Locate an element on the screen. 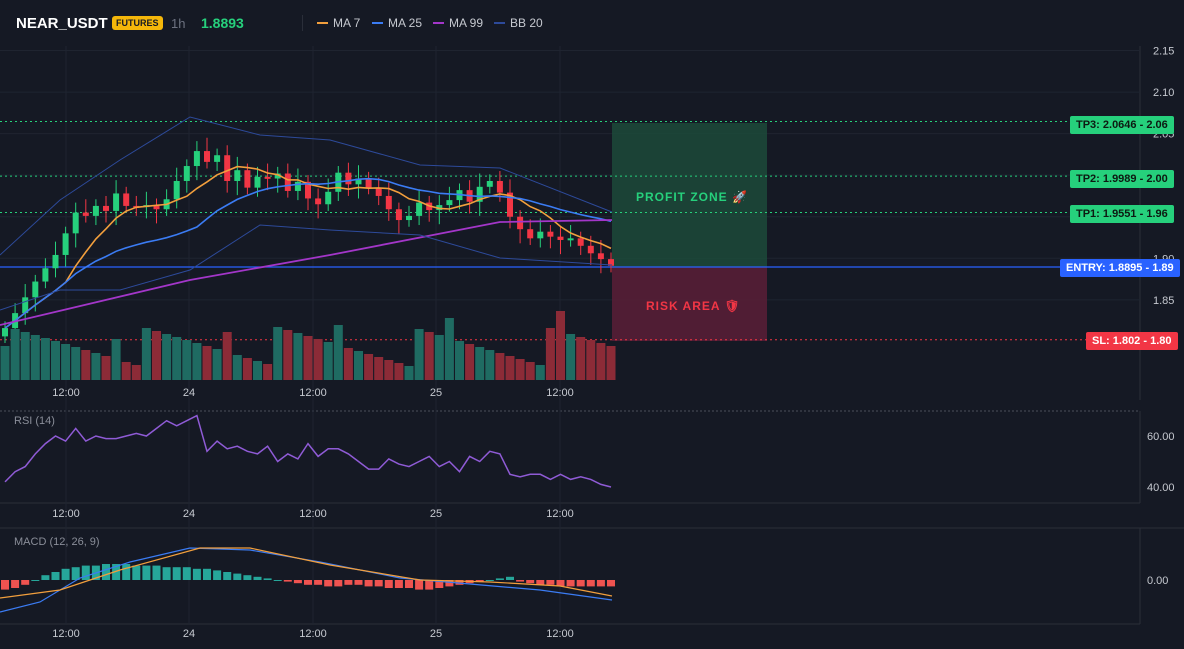 The width and height of the screenshot is (1184, 649). last-price: 1.8893 is located at coordinates (222, 23).